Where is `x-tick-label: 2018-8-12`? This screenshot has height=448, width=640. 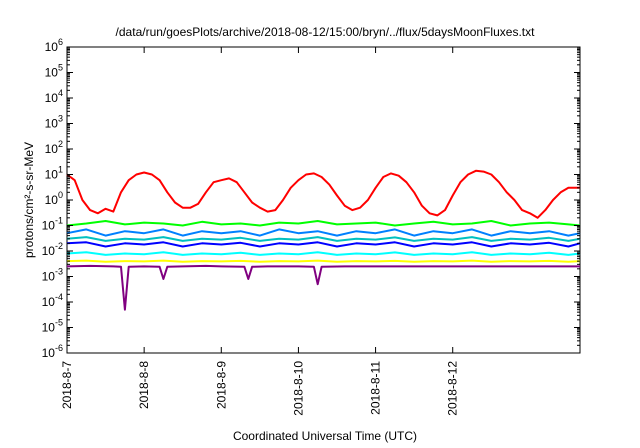
x-tick-label: 2018-8-12 is located at coordinates (453, 388).